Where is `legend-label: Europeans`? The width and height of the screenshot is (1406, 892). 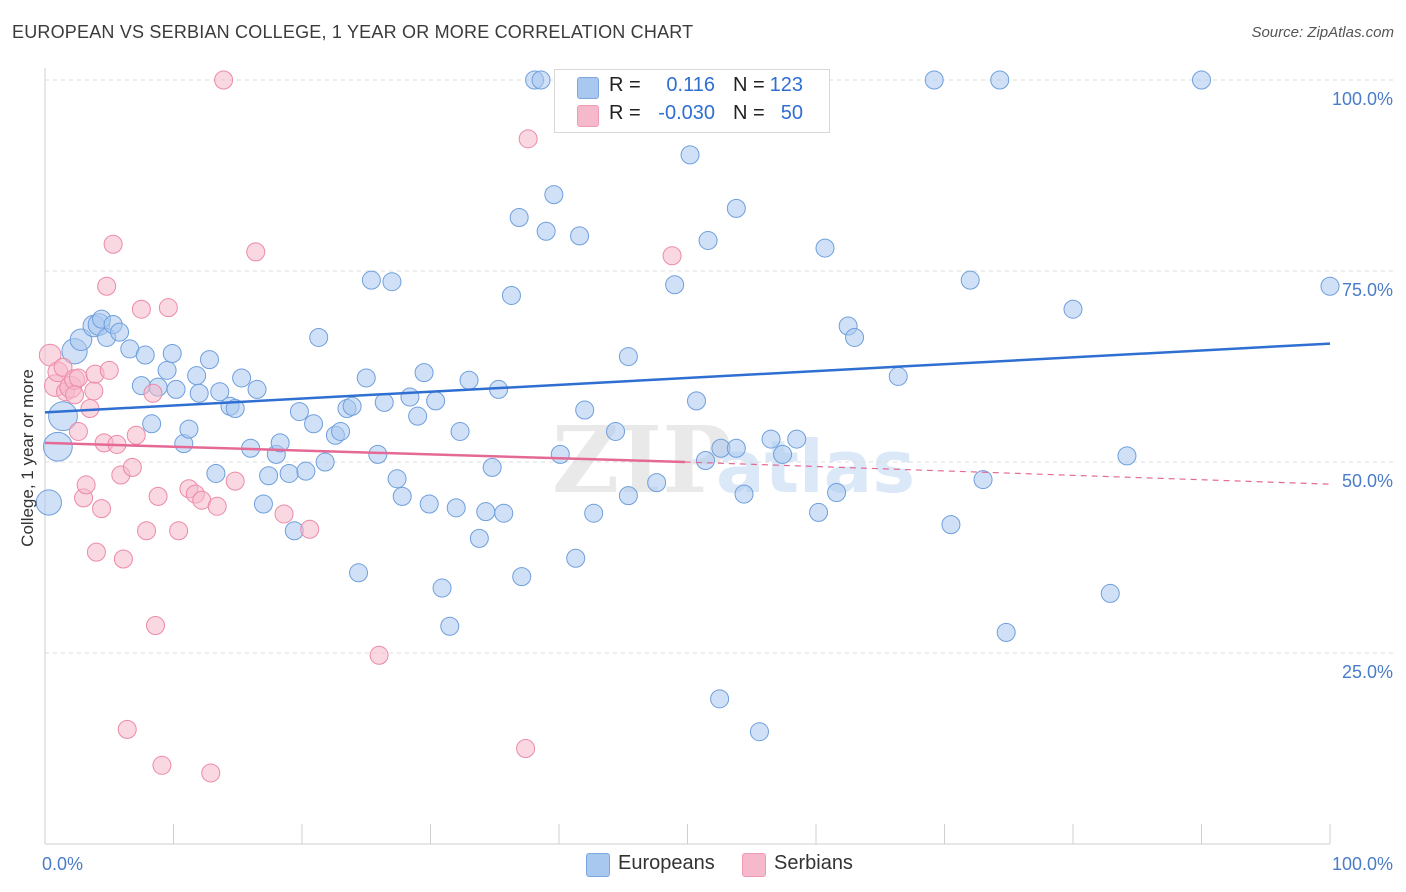 legend-label: Europeans is located at coordinates (666, 863).